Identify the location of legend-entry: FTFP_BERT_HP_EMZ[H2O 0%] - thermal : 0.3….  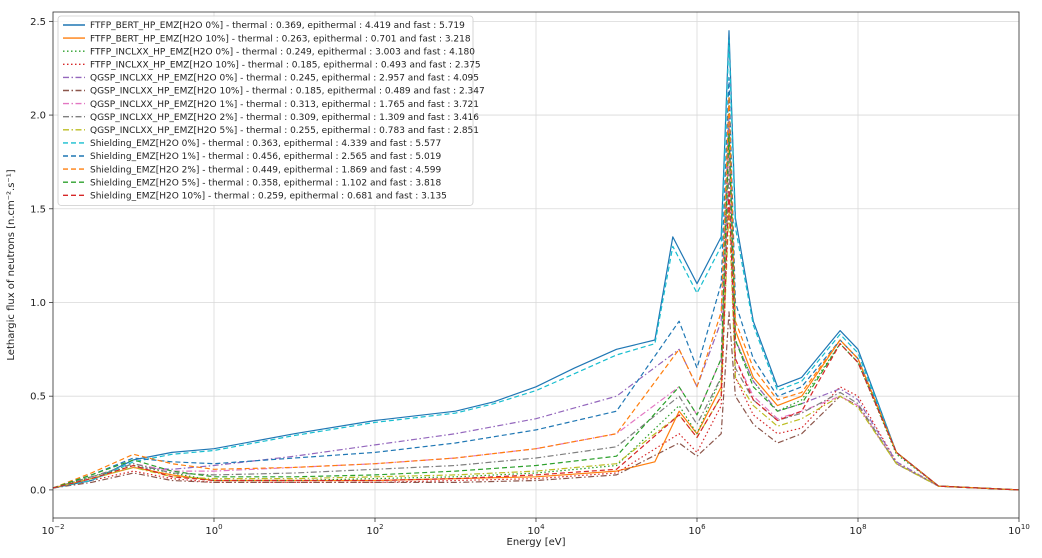
(277, 26).